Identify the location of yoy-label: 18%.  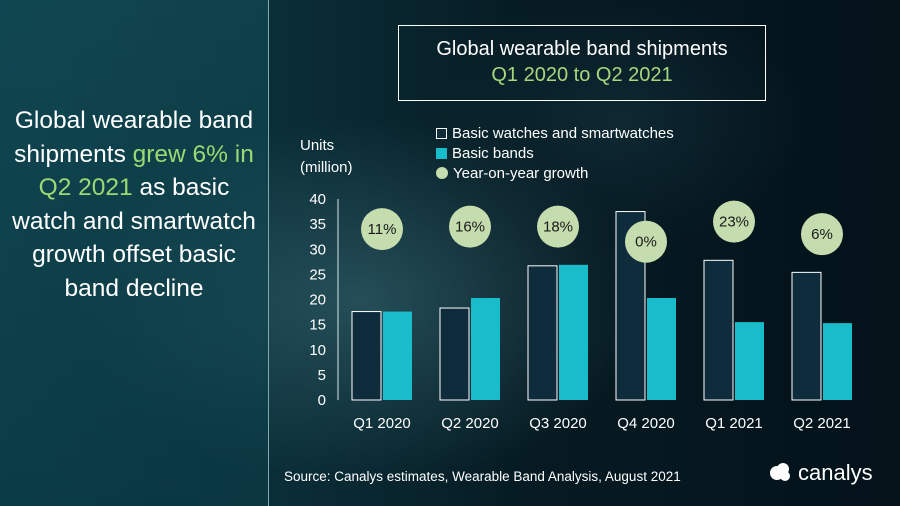
(558, 227).